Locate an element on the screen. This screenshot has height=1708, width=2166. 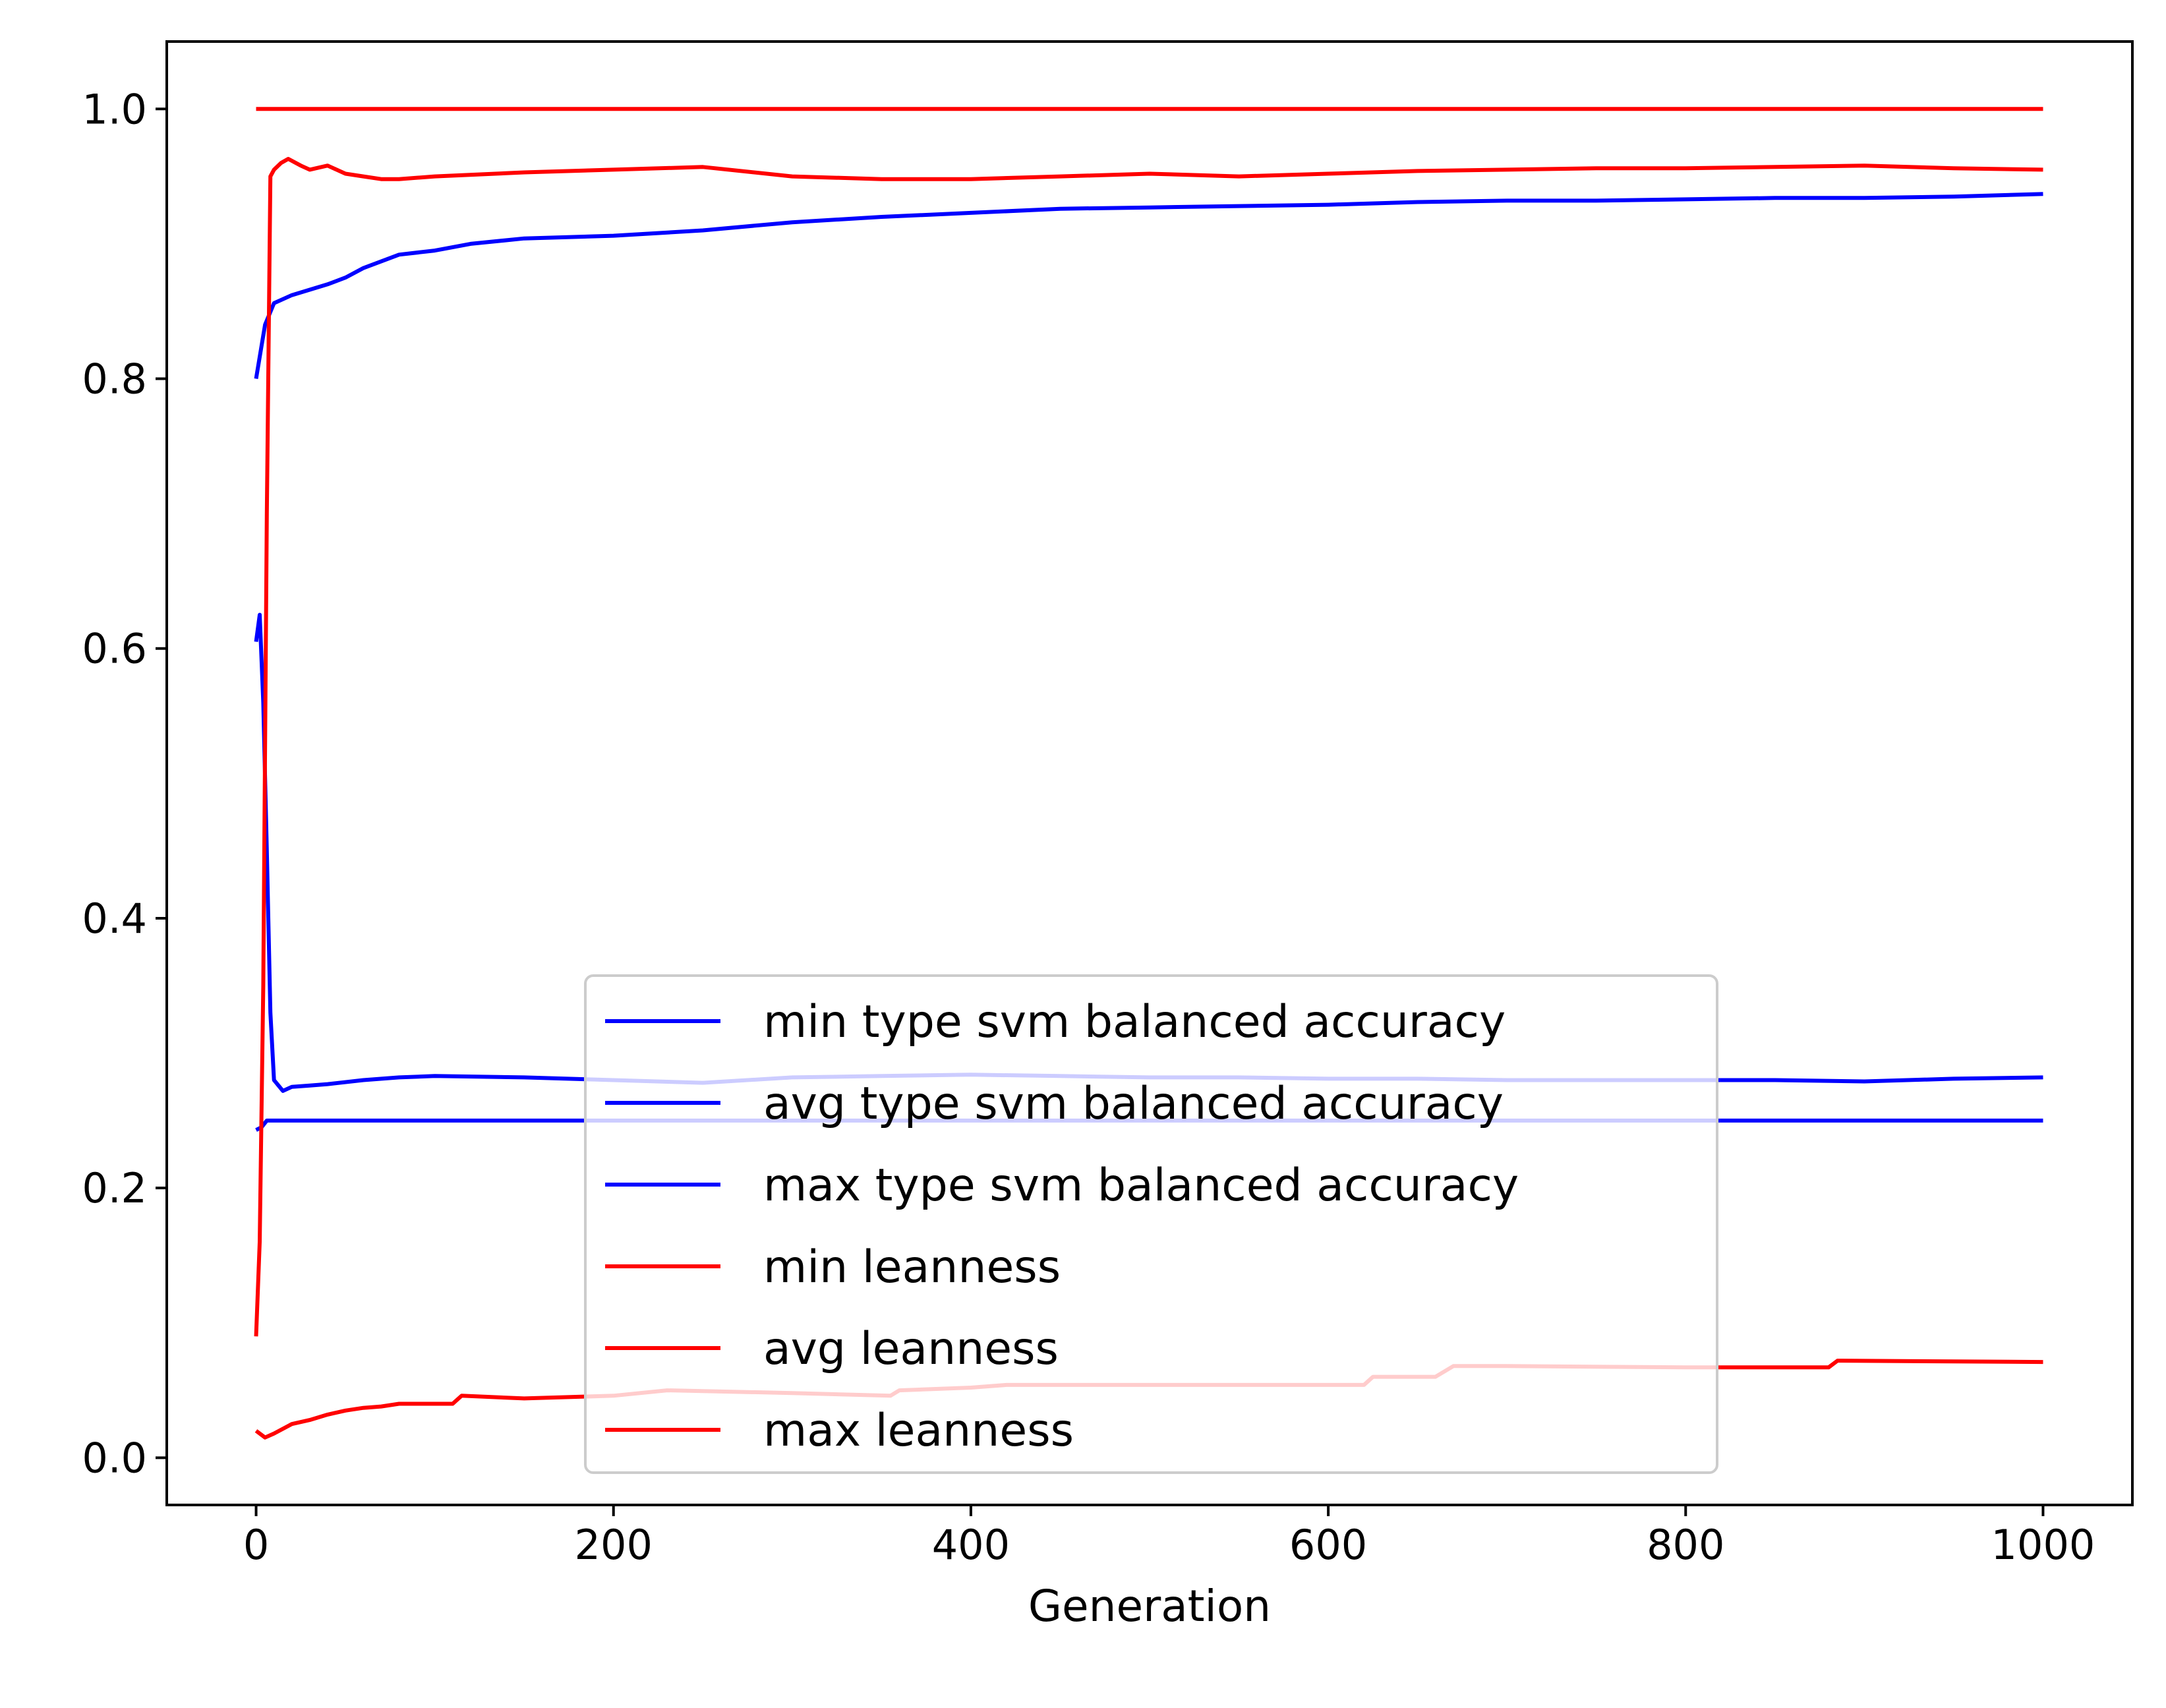
legend-label-4: min leanness is located at coordinates (912, 1267).